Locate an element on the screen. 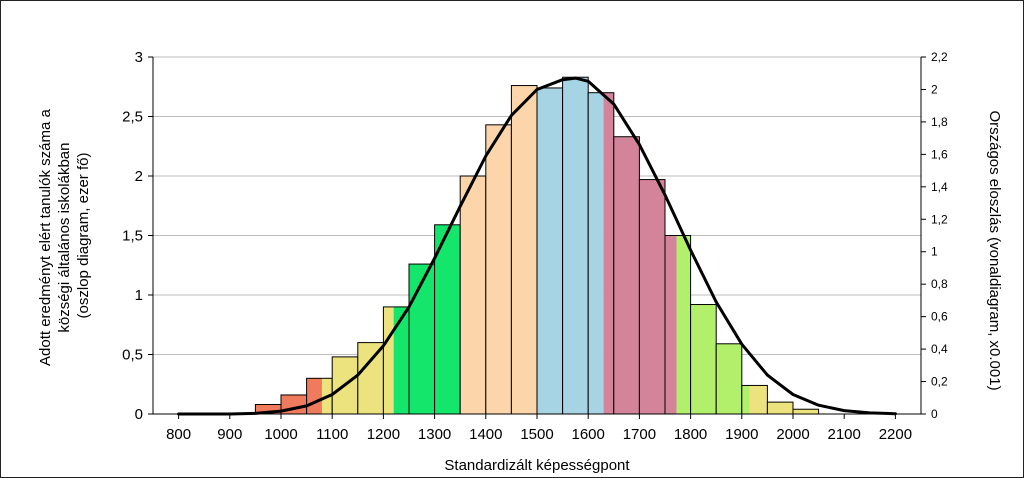  right-tick-label: 0 is located at coordinates (934, 414).